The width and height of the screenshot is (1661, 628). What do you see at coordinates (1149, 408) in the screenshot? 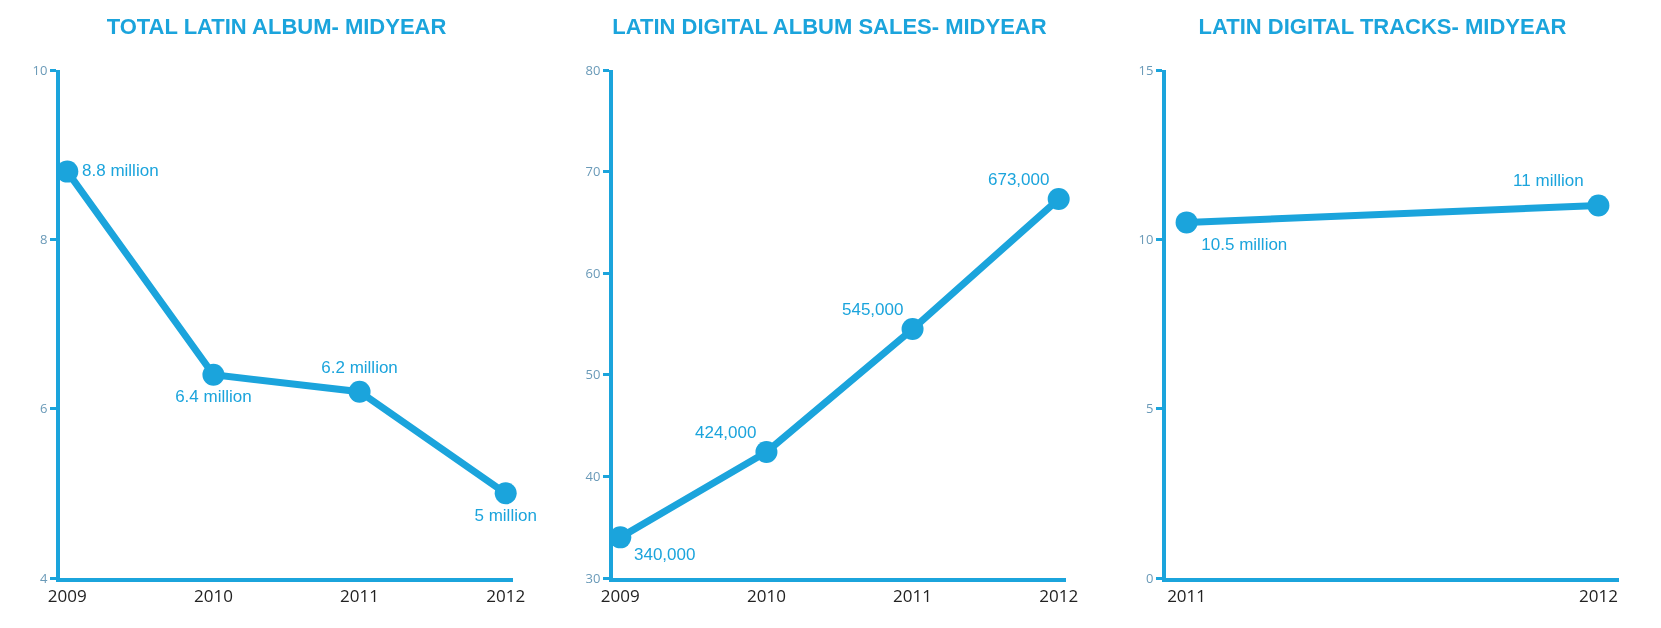
I see `y-tick-label: 5` at bounding box center [1149, 408].